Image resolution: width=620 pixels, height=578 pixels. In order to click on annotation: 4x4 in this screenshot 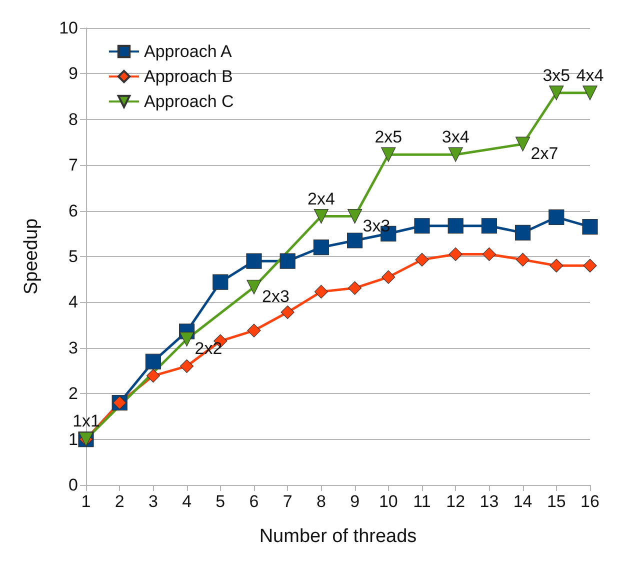, I will do `click(590, 75)`.